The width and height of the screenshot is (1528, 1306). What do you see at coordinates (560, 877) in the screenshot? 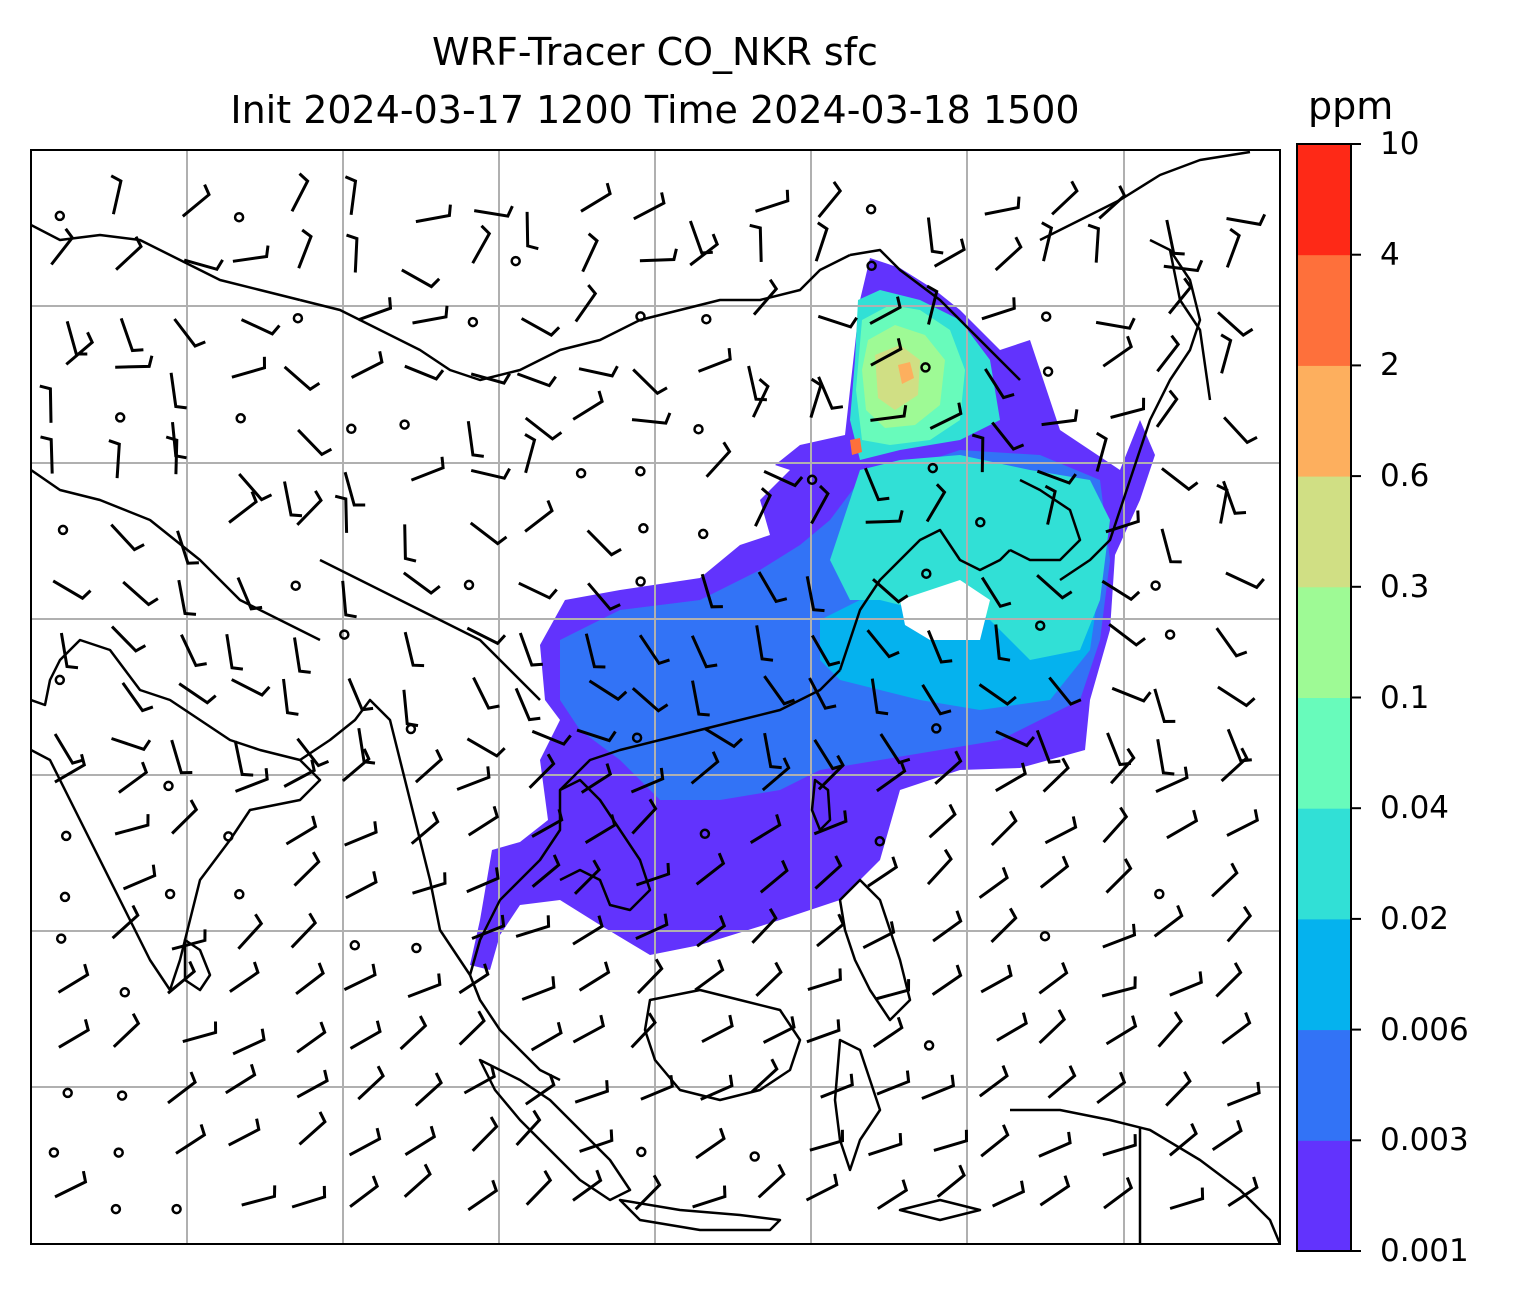
I see `coastline-indochina` at bounding box center [560, 877].